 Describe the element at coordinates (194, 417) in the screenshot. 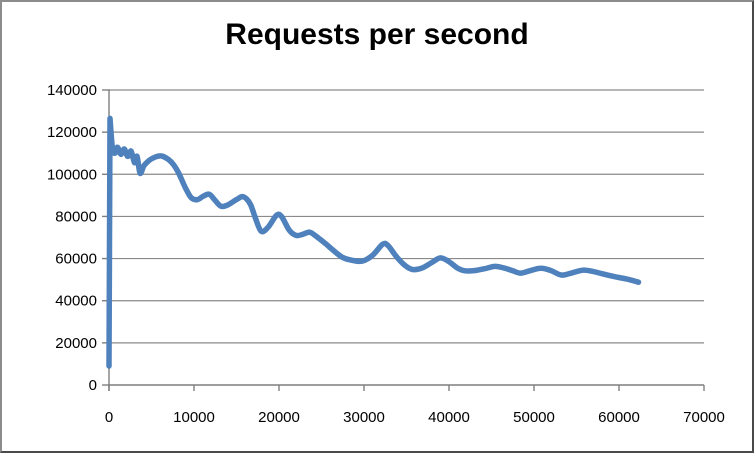

I see `x-tick-label-10000: 10000` at that location.